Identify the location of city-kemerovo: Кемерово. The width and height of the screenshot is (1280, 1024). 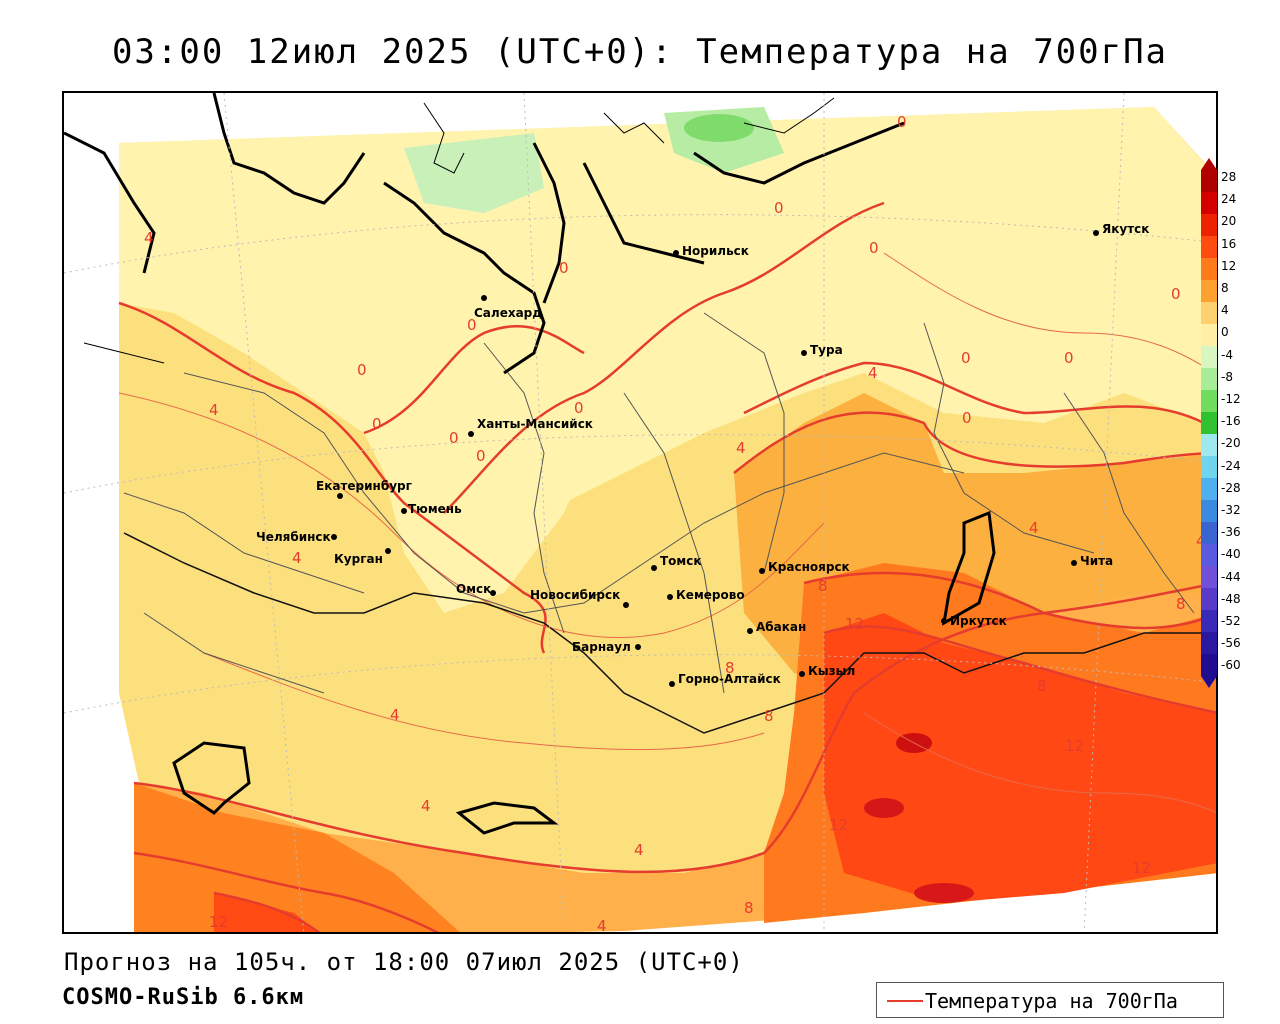
(706, 595).